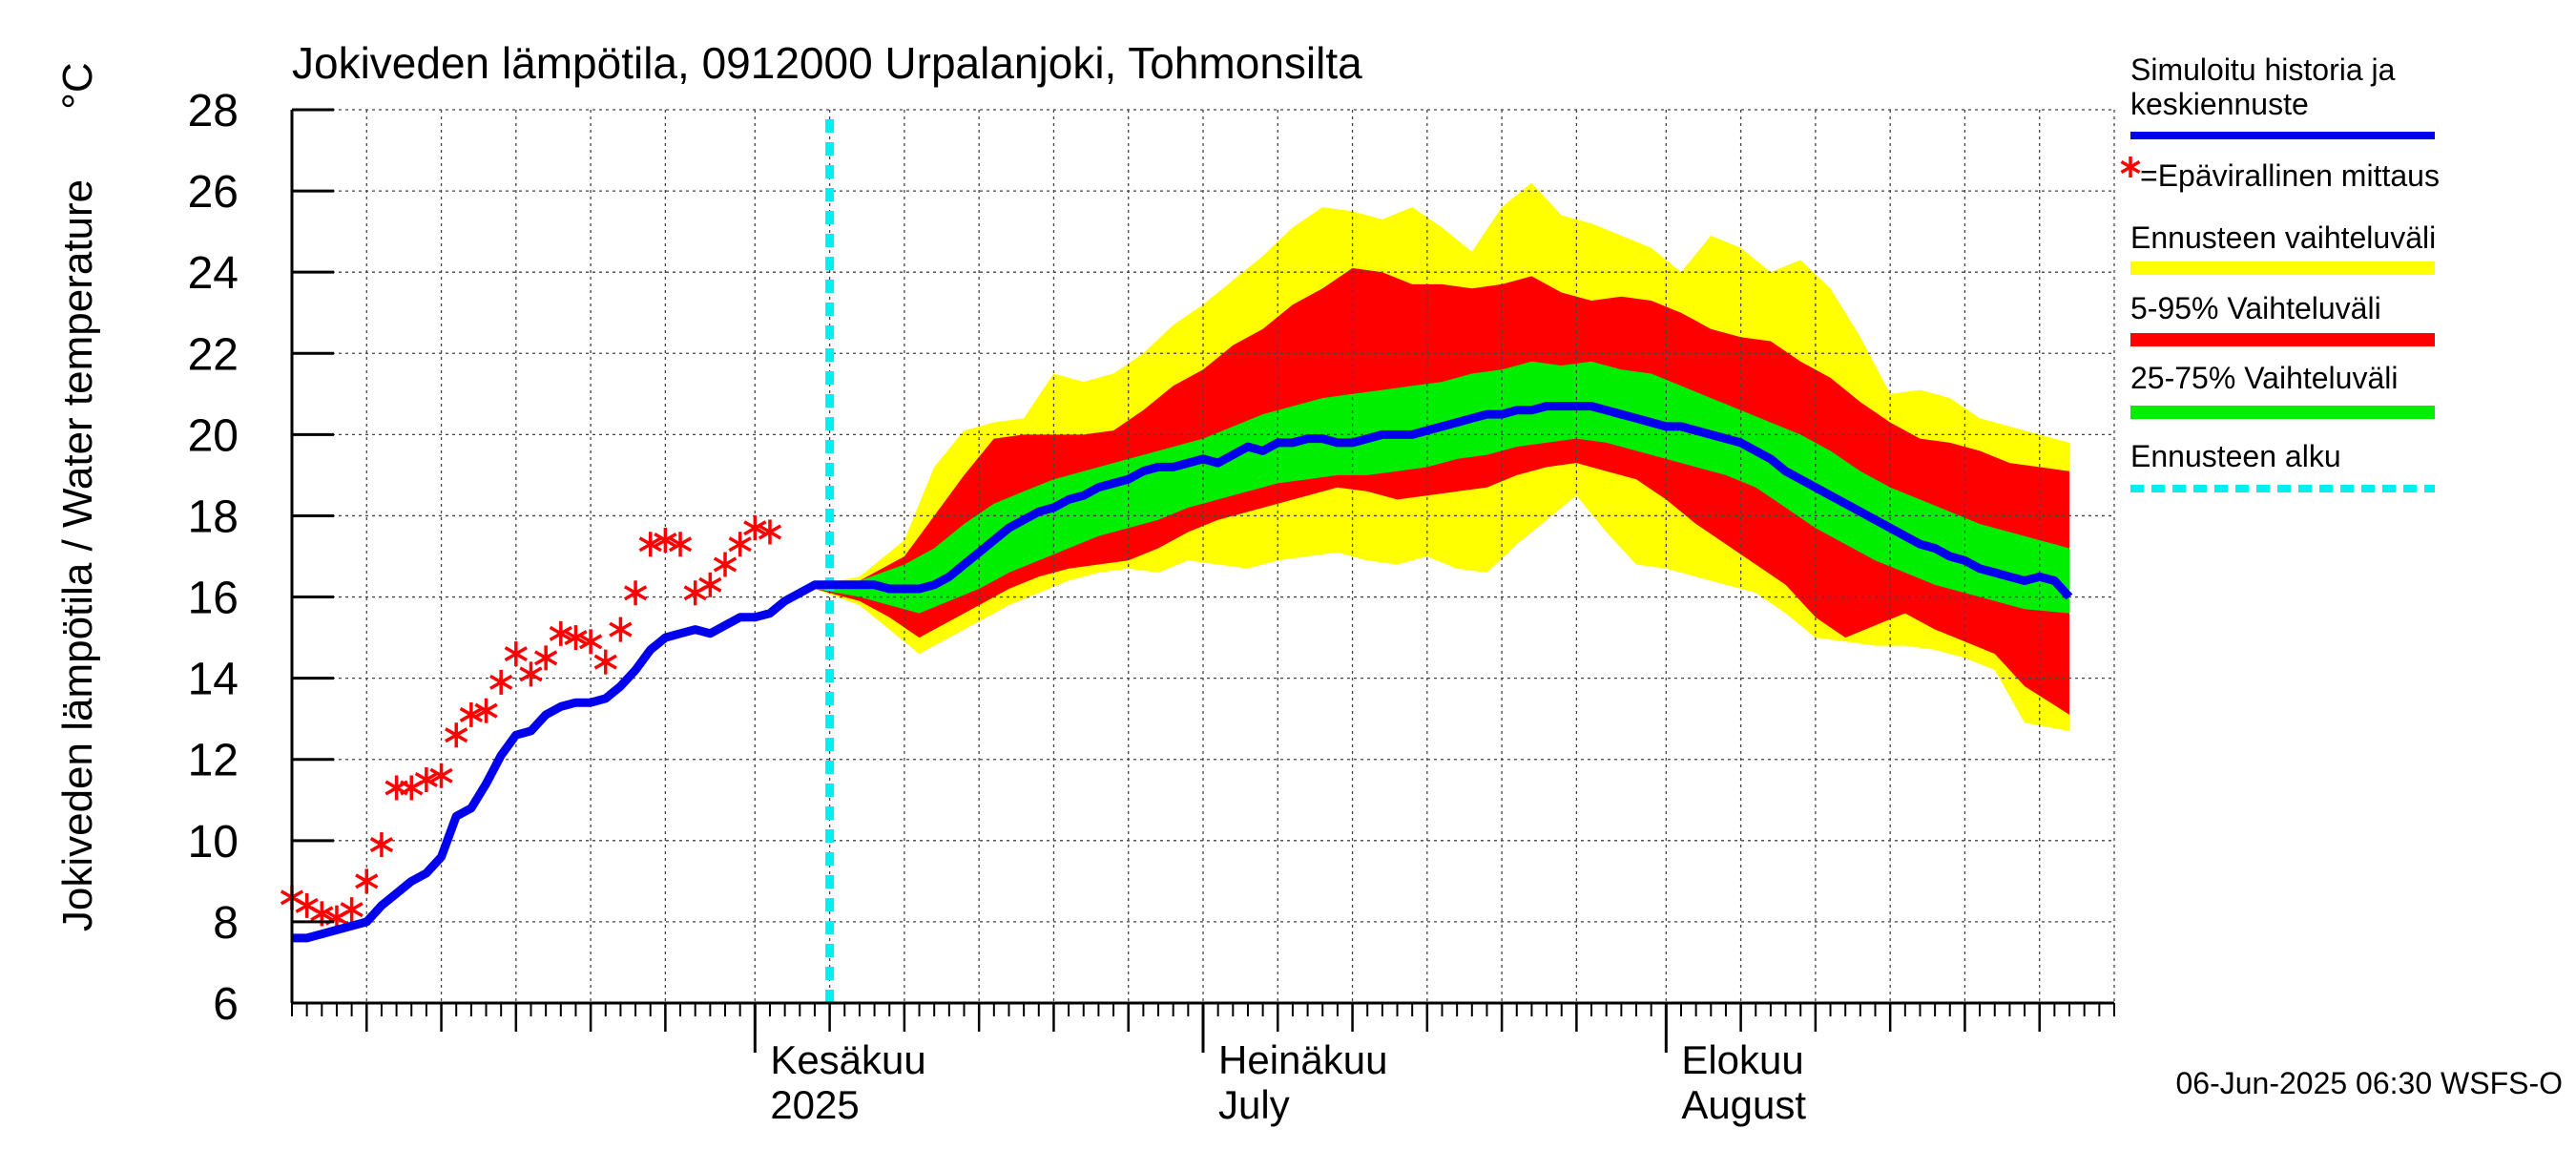 This screenshot has width=2576, height=1150. Describe the element at coordinates (213, 354) in the screenshot. I see `y-tick-label: 22` at that location.